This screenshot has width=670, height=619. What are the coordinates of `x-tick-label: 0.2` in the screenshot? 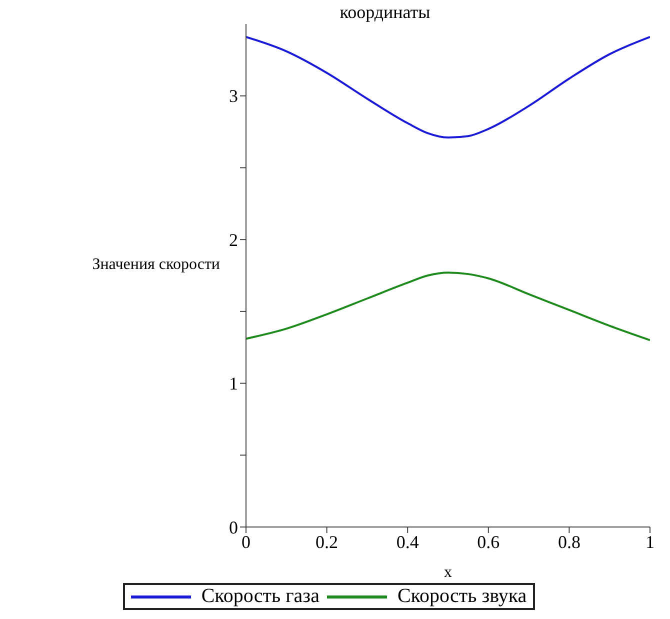 It's located at (327, 542).